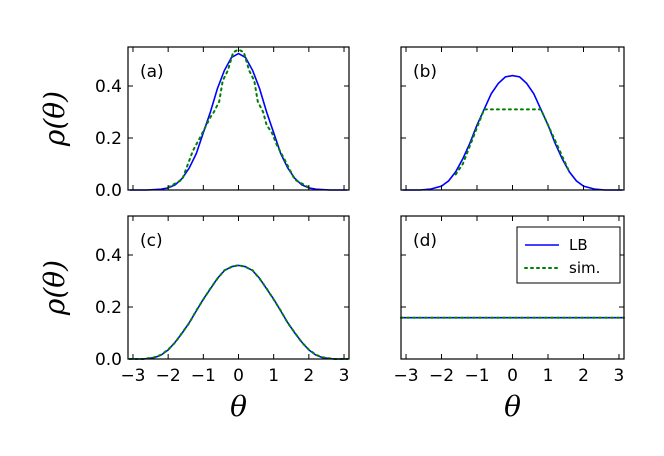  What do you see at coordinates (425, 72) in the screenshot?
I see `panel-tag: (b)` at bounding box center [425, 72].